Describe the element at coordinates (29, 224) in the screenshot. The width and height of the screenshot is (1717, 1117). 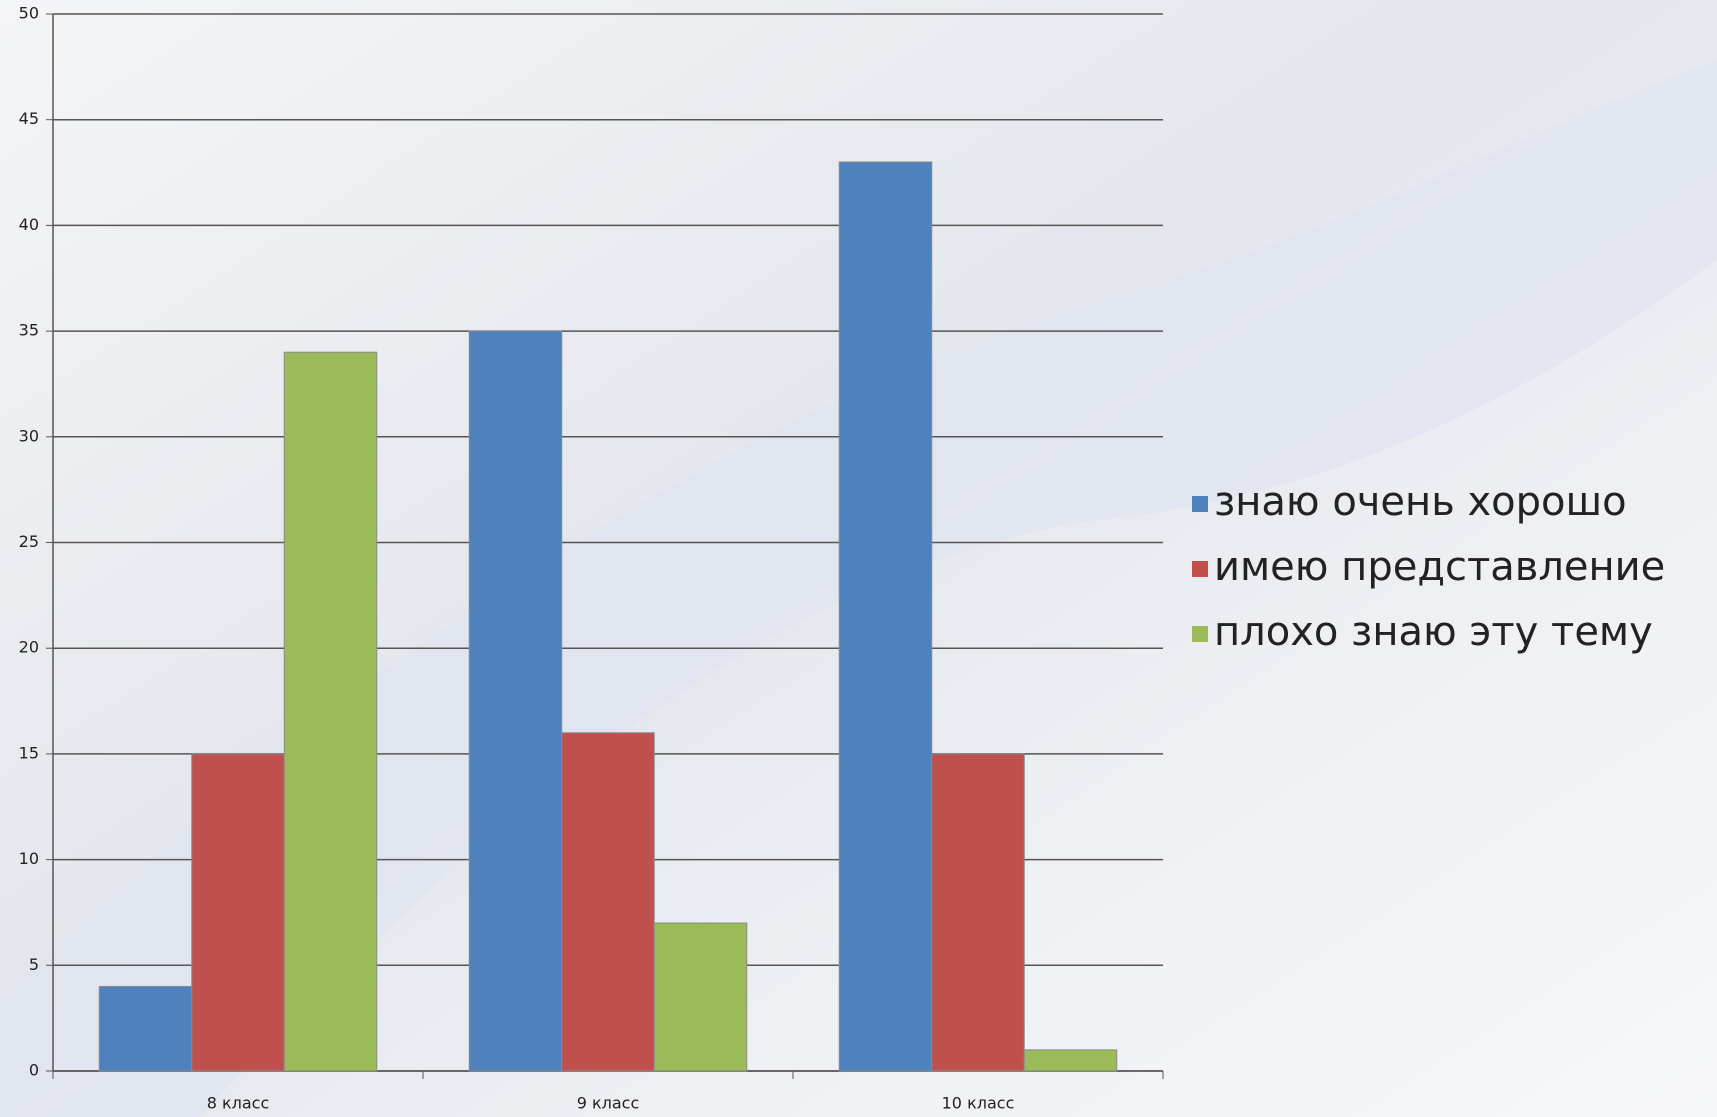
I see `y-tick-label: 40` at that location.